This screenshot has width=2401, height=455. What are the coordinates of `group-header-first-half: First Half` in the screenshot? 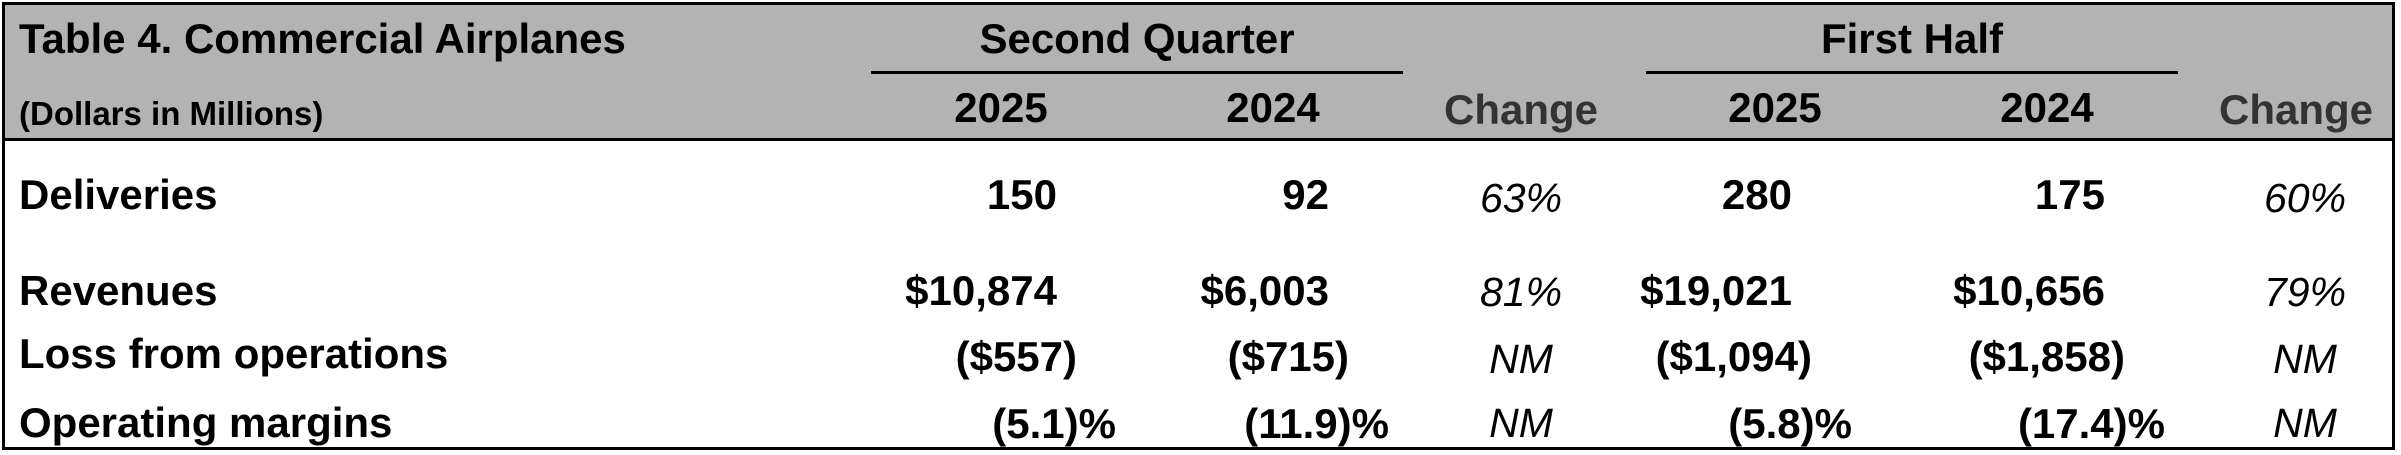 It's located at (1912, 38).